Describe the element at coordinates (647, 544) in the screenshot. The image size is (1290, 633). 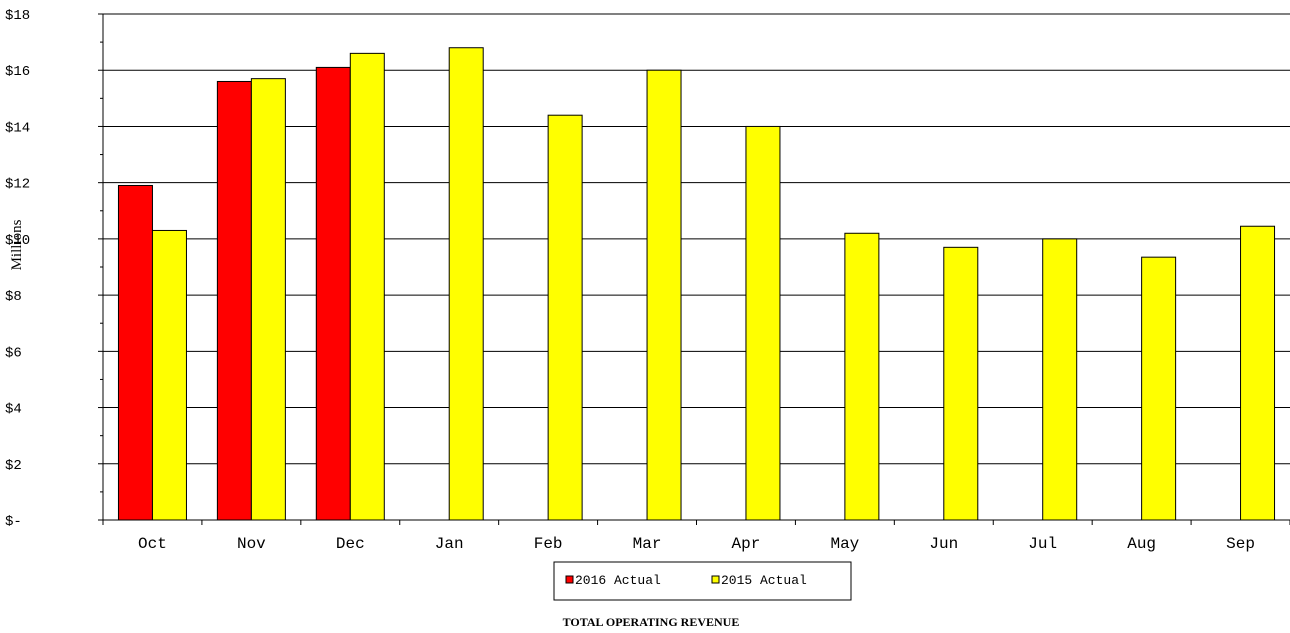
I see `x-tick-label: Mar` at that location.